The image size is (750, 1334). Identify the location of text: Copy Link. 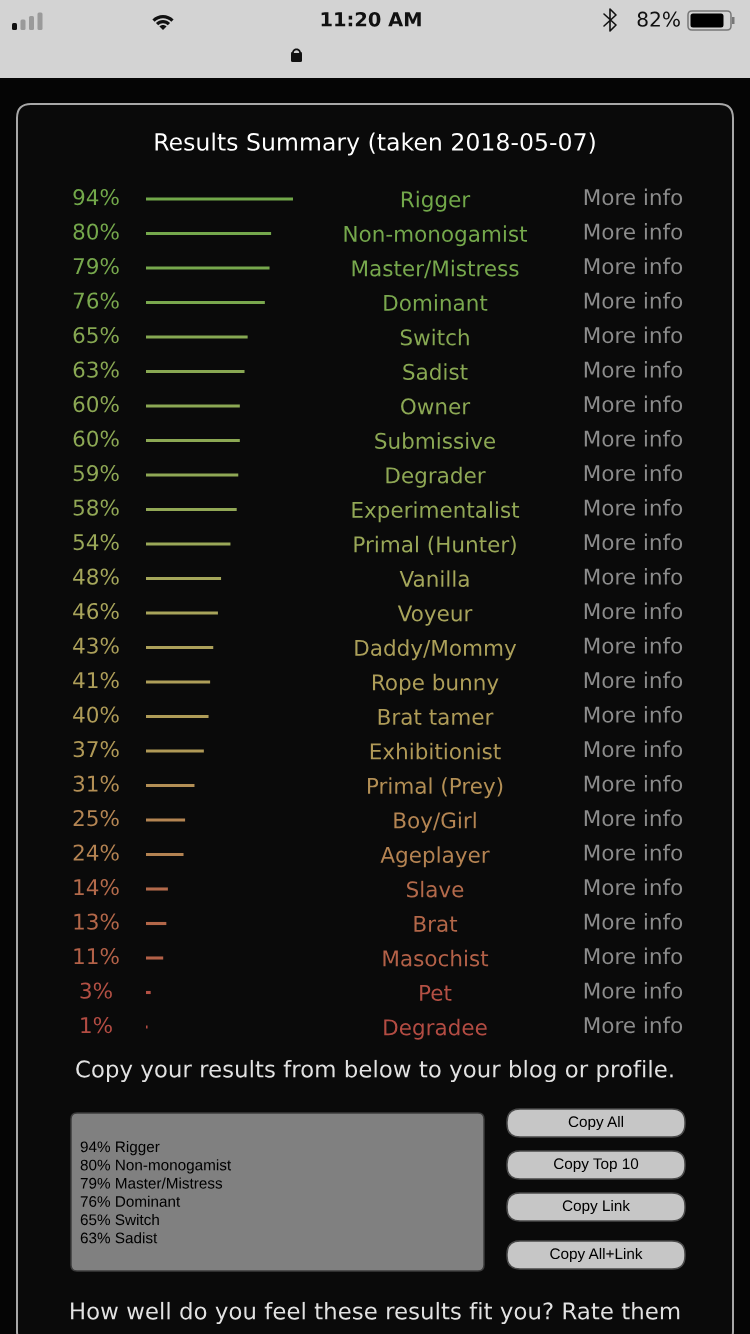
(596, 1207).